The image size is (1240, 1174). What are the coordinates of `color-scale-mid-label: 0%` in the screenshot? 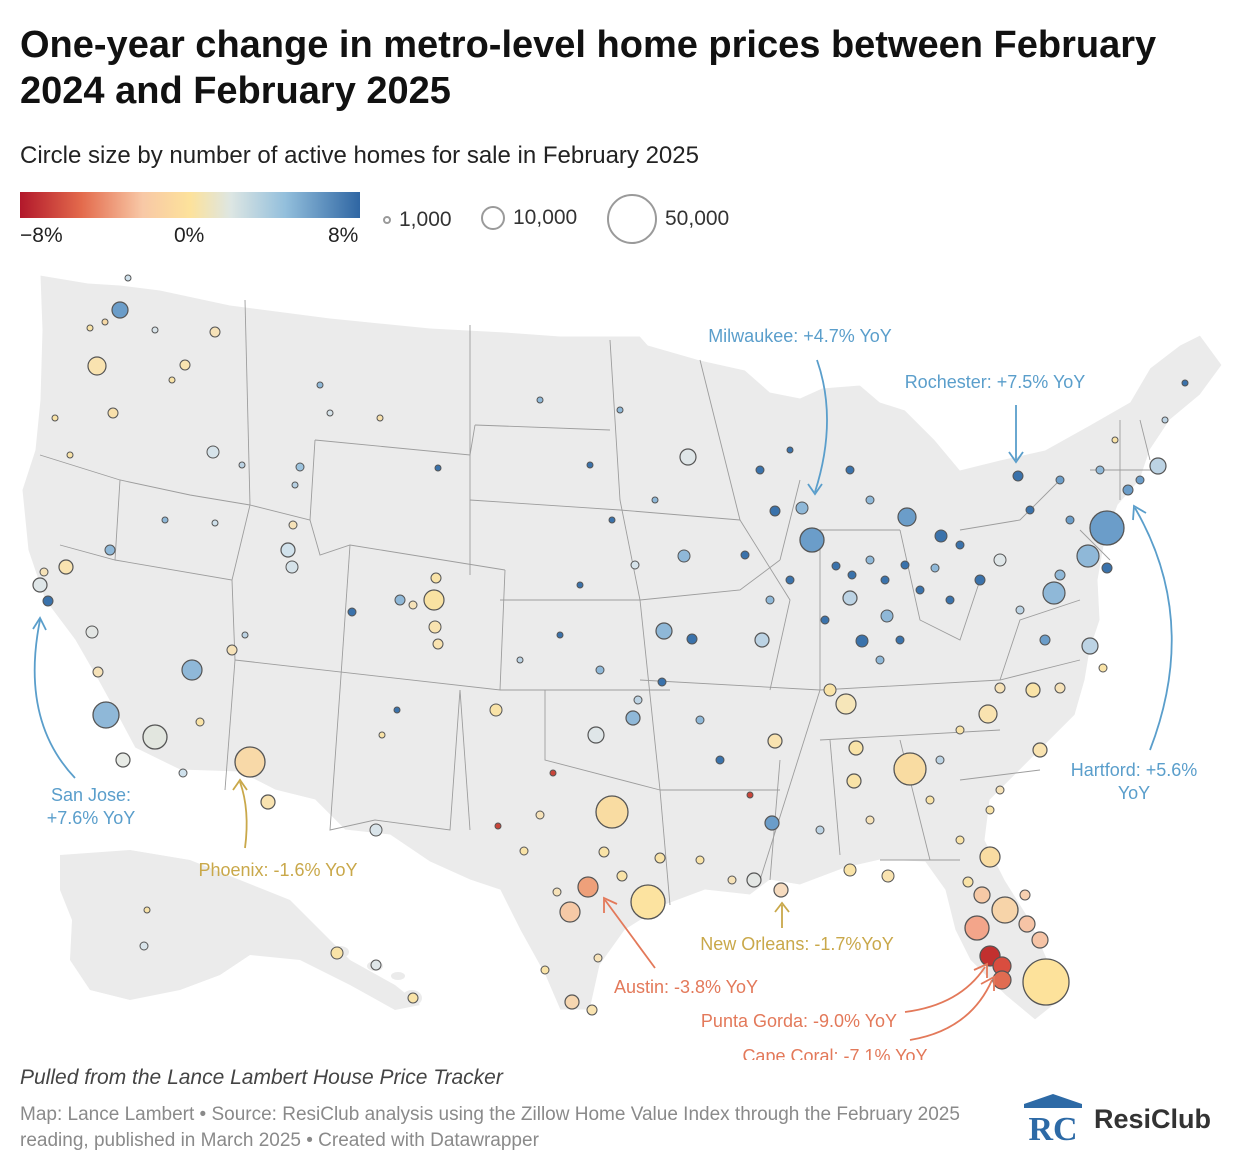 It's located at (189, 235).